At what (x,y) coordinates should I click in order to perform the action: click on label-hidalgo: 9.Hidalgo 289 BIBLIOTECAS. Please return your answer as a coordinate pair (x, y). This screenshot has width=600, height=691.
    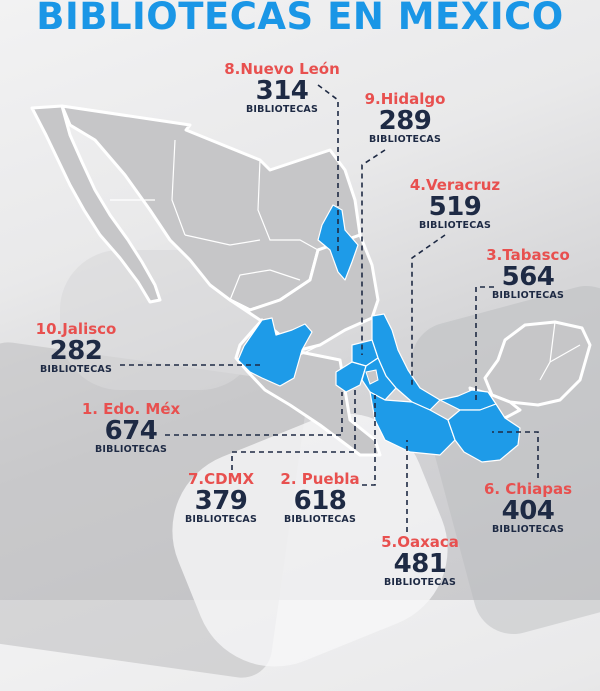
    Looking at the image, I should click on (405, 118).